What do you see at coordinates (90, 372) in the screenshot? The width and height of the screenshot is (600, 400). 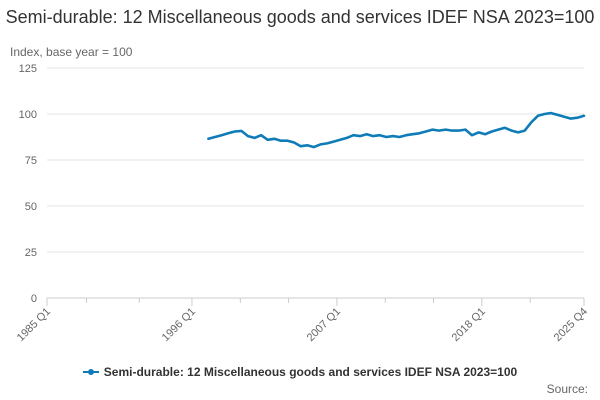 I see `legend-swatch` at bounding box center [90, 372].